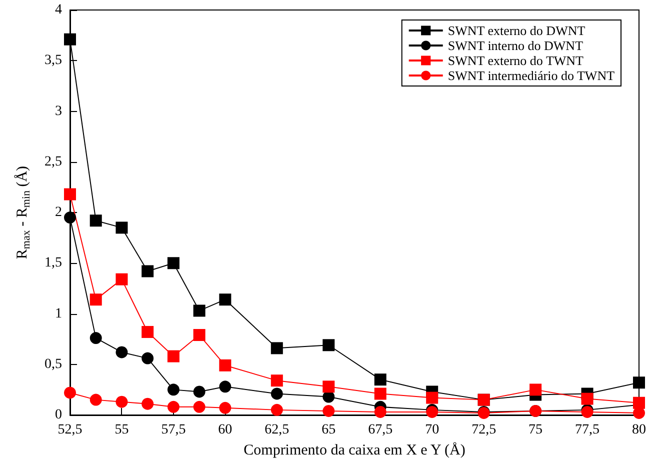 This screenshot has width=649, height=465. What do you see at coordinates (58, 212) in the screenshot?
I see `y-tick-label: 2` at bounding box center [58, 212].